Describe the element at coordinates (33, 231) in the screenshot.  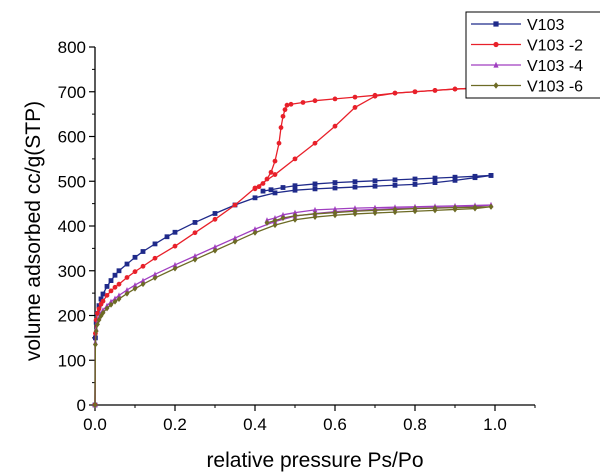
I see `y-axis-title: volume adsorbed cc/g(STP)` at that location.